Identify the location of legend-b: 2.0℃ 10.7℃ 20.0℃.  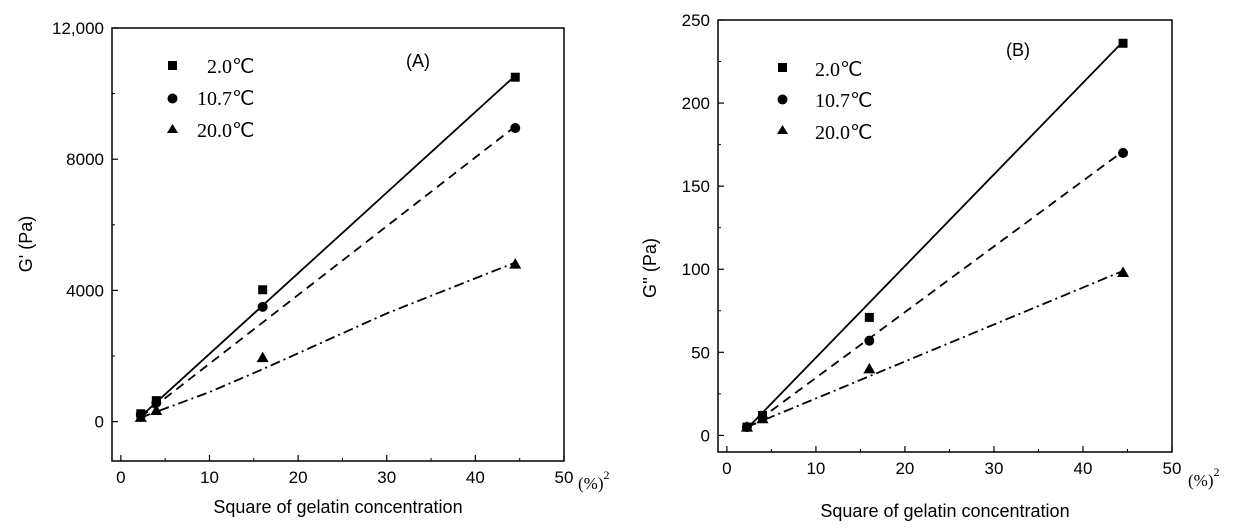
(824, 101).